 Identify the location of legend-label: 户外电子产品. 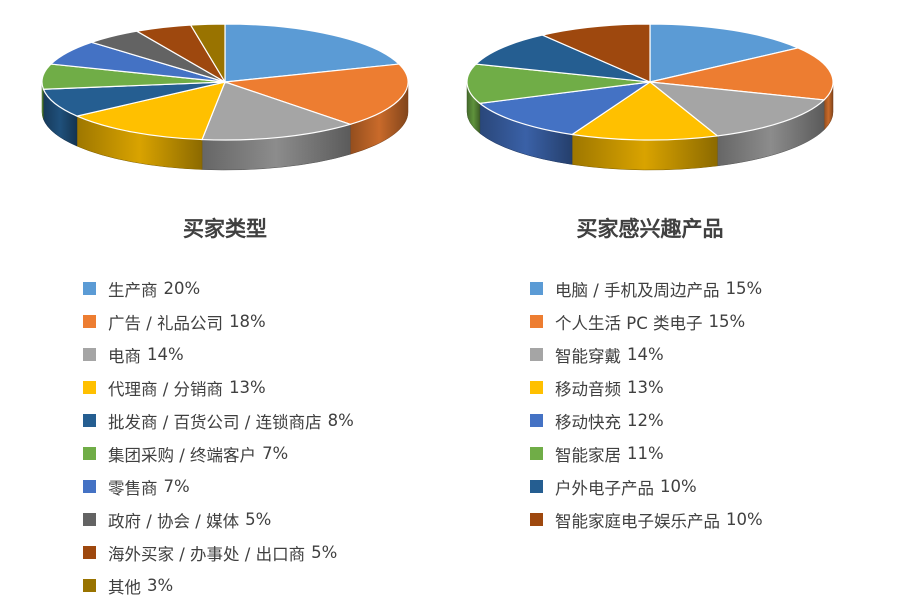
(604, 488).